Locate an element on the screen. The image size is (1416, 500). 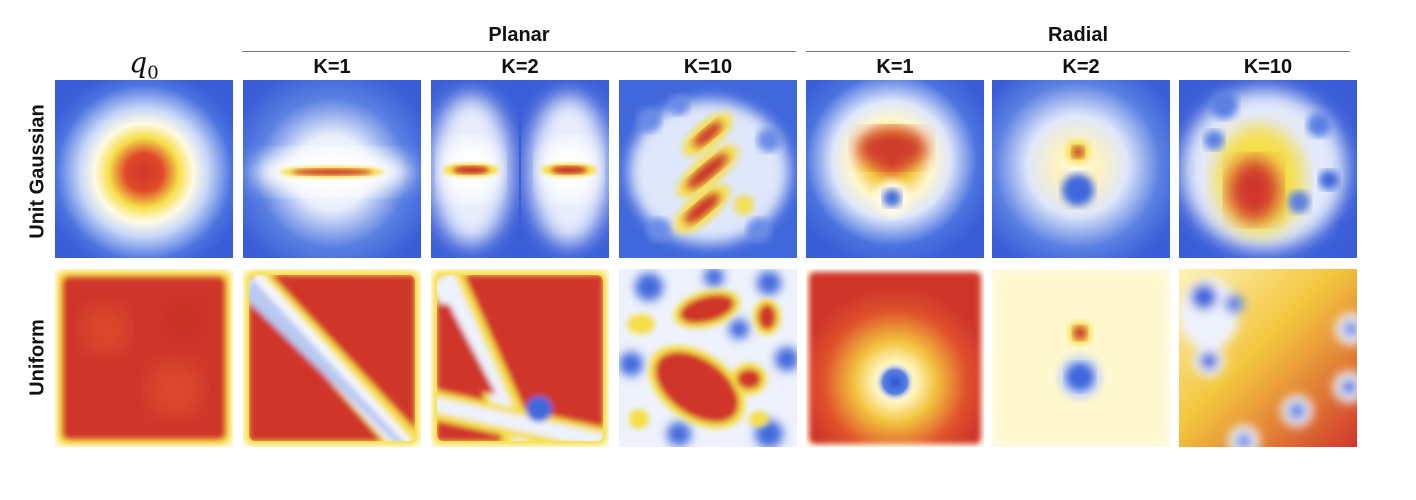
density-panel-uniform-radial-k1 is located at coordinates (895, 358).